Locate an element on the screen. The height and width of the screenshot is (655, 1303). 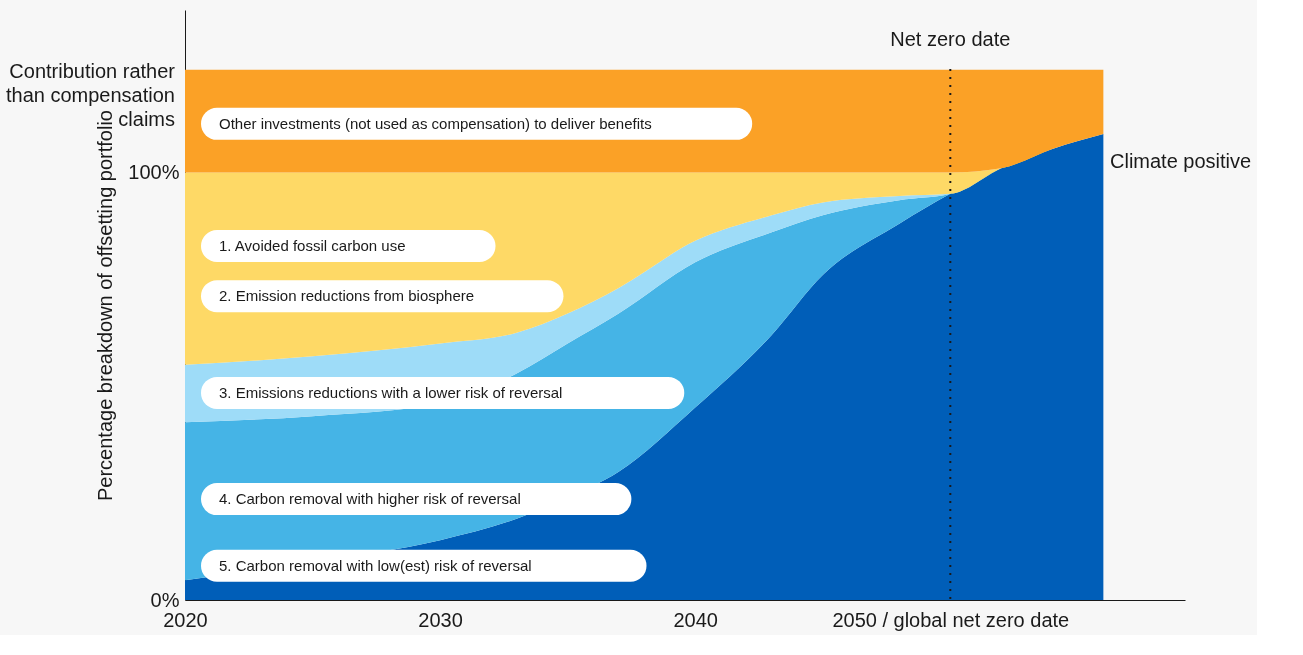
y-axis-title: Percentage breakdown of offsetting portfolio is located at coordinates (105, 305).